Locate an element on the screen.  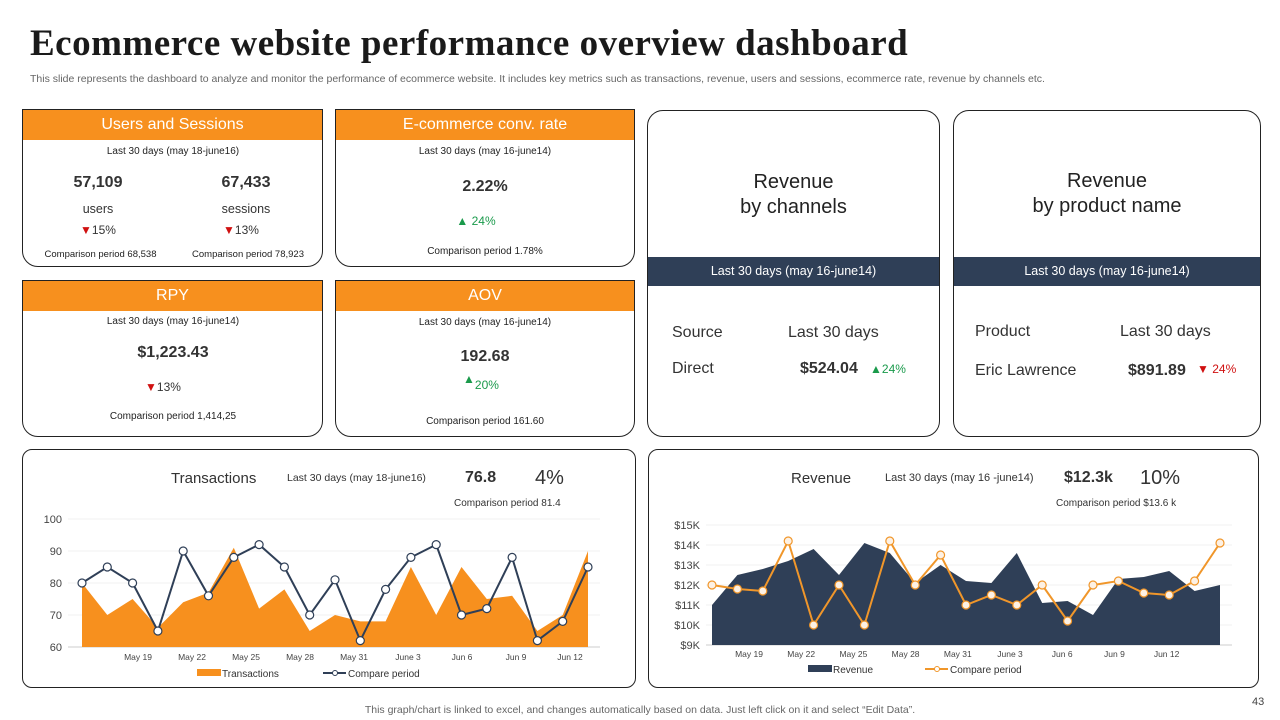
users-comparison: Comparison period 68,538 is located at coordinates (100, 254).